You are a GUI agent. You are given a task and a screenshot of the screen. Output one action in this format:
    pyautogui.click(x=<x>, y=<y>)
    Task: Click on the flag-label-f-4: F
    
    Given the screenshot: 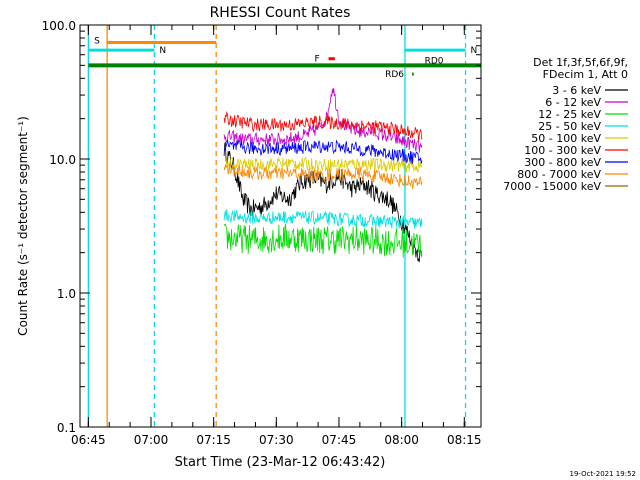 What is the action you would take?
    pyautogui.click(x=317, y=60)
    